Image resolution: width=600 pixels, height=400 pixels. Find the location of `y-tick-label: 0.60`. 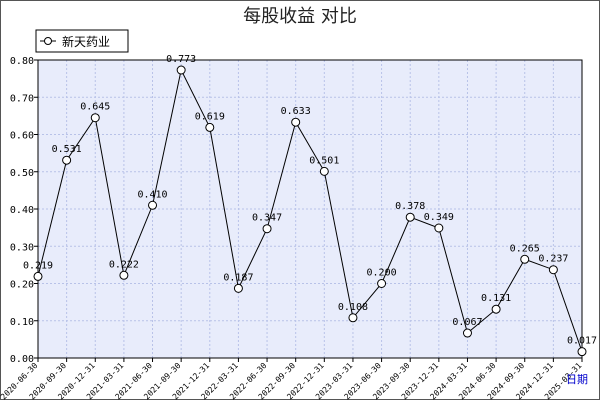

y-tick-label: 0.60 is located at coordinates (22, 136).